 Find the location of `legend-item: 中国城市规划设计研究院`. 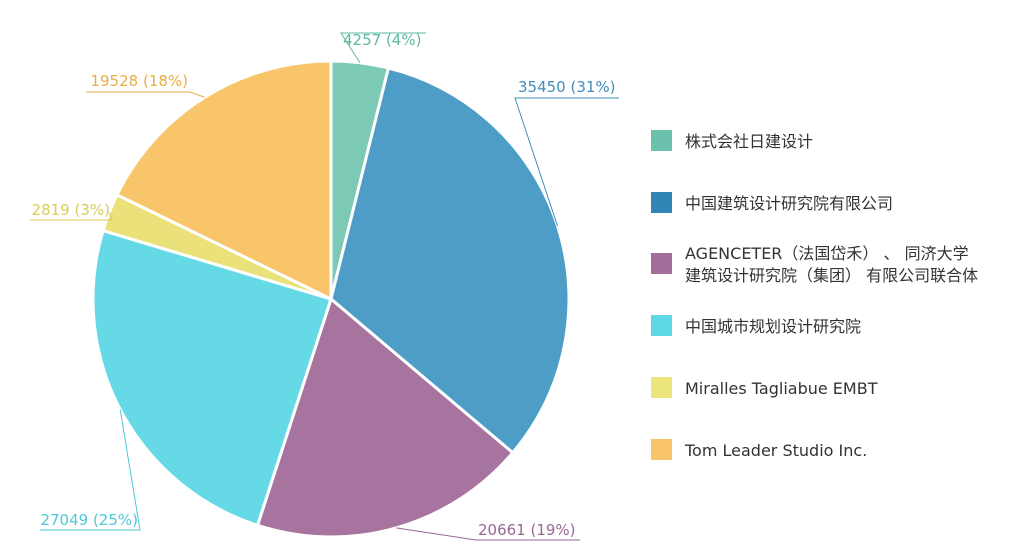

legend-item: 中国城市规划设计研究院 is located at coordinates (756, 325).